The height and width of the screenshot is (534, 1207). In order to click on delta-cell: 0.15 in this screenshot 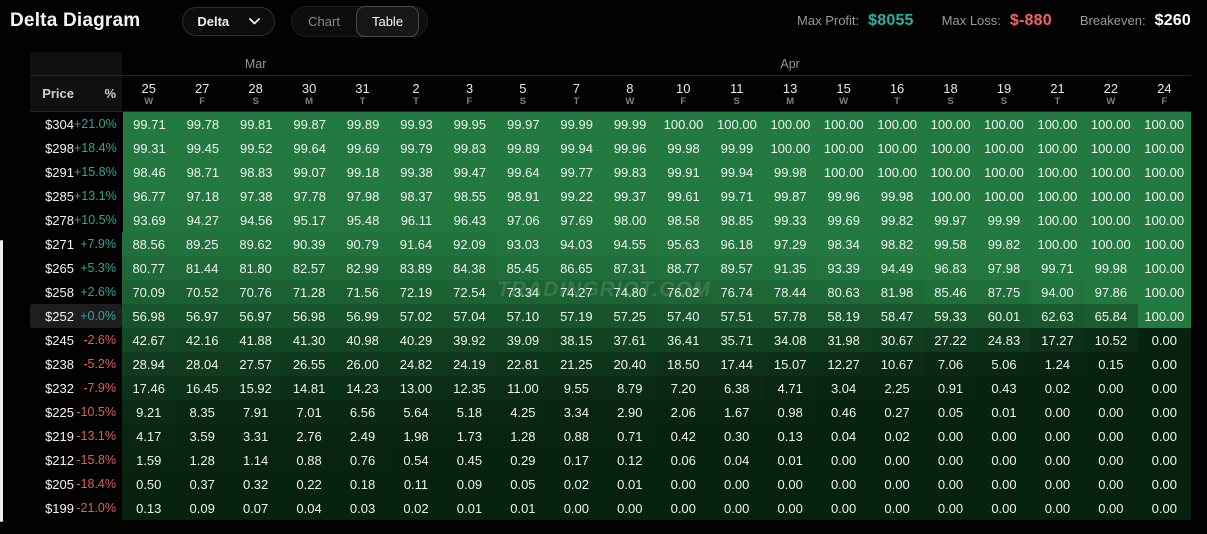, I will do `click(1111, 364)`.